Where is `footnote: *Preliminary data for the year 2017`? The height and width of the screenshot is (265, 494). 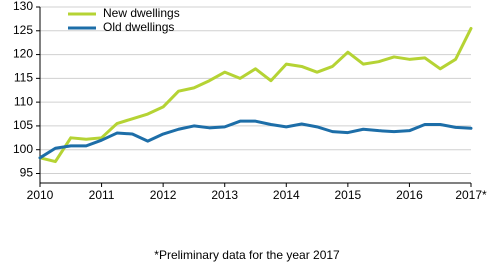 footnote: *Preliminary data for the year 2017 is located at coordinates (247, 255).